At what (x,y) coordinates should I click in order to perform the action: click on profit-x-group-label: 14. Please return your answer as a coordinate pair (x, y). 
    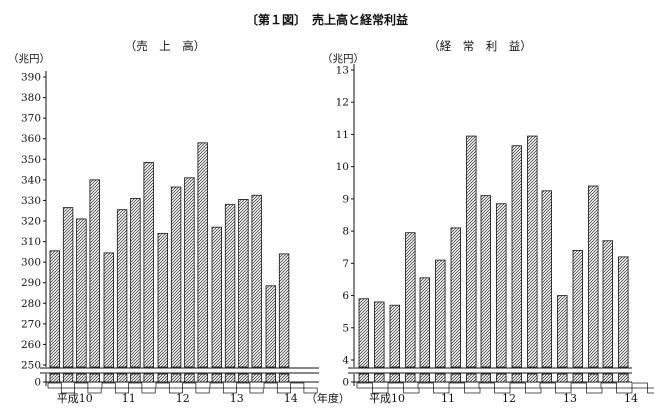
    Looking at the image, I should click on (631, 398).